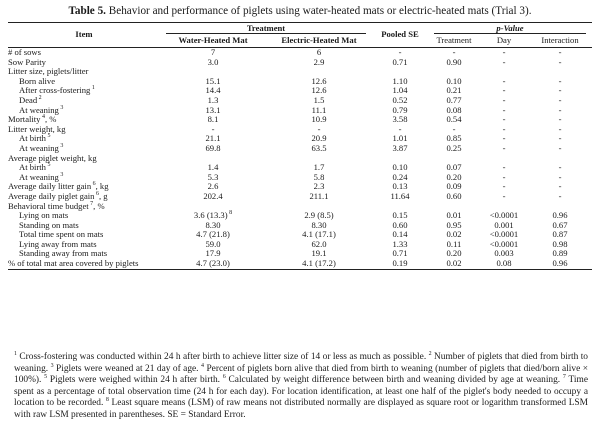  What do you see at coordinates (560, 243) in the screenshot?
I see `cell-p-interaction: 0.98` at bounding box center [560, 243].